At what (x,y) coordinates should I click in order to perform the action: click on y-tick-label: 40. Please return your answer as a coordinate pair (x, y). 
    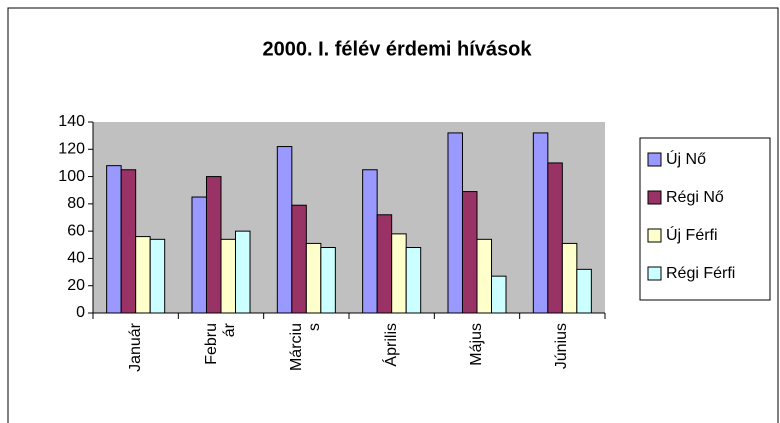
    Looking at the image, I should click on (76, 258).